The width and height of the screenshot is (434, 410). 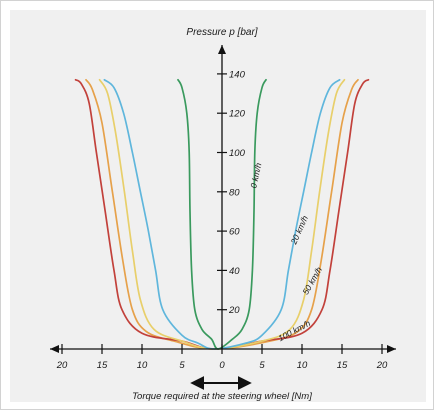 I want to click on y-tick-label: 20, so click(x=234, y=310).